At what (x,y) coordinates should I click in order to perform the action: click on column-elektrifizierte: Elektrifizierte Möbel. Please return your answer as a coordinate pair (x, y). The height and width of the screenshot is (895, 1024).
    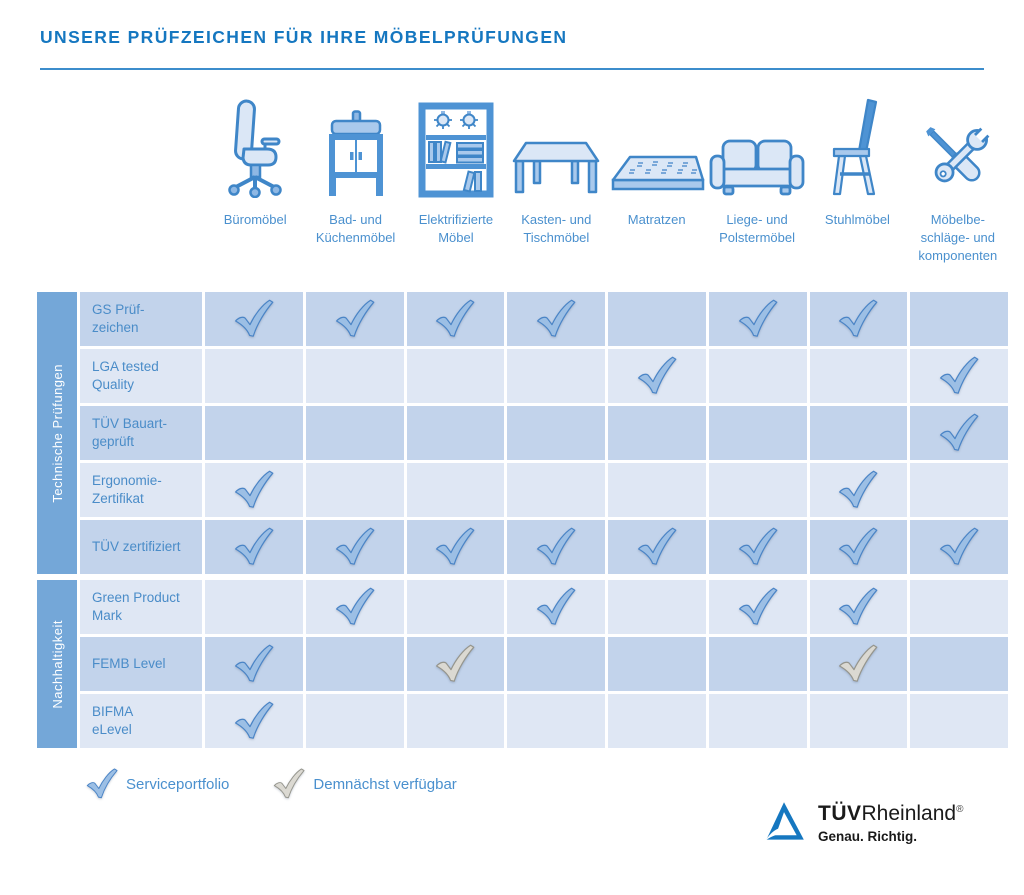
    Looking at the image, I should click on (456, 177).